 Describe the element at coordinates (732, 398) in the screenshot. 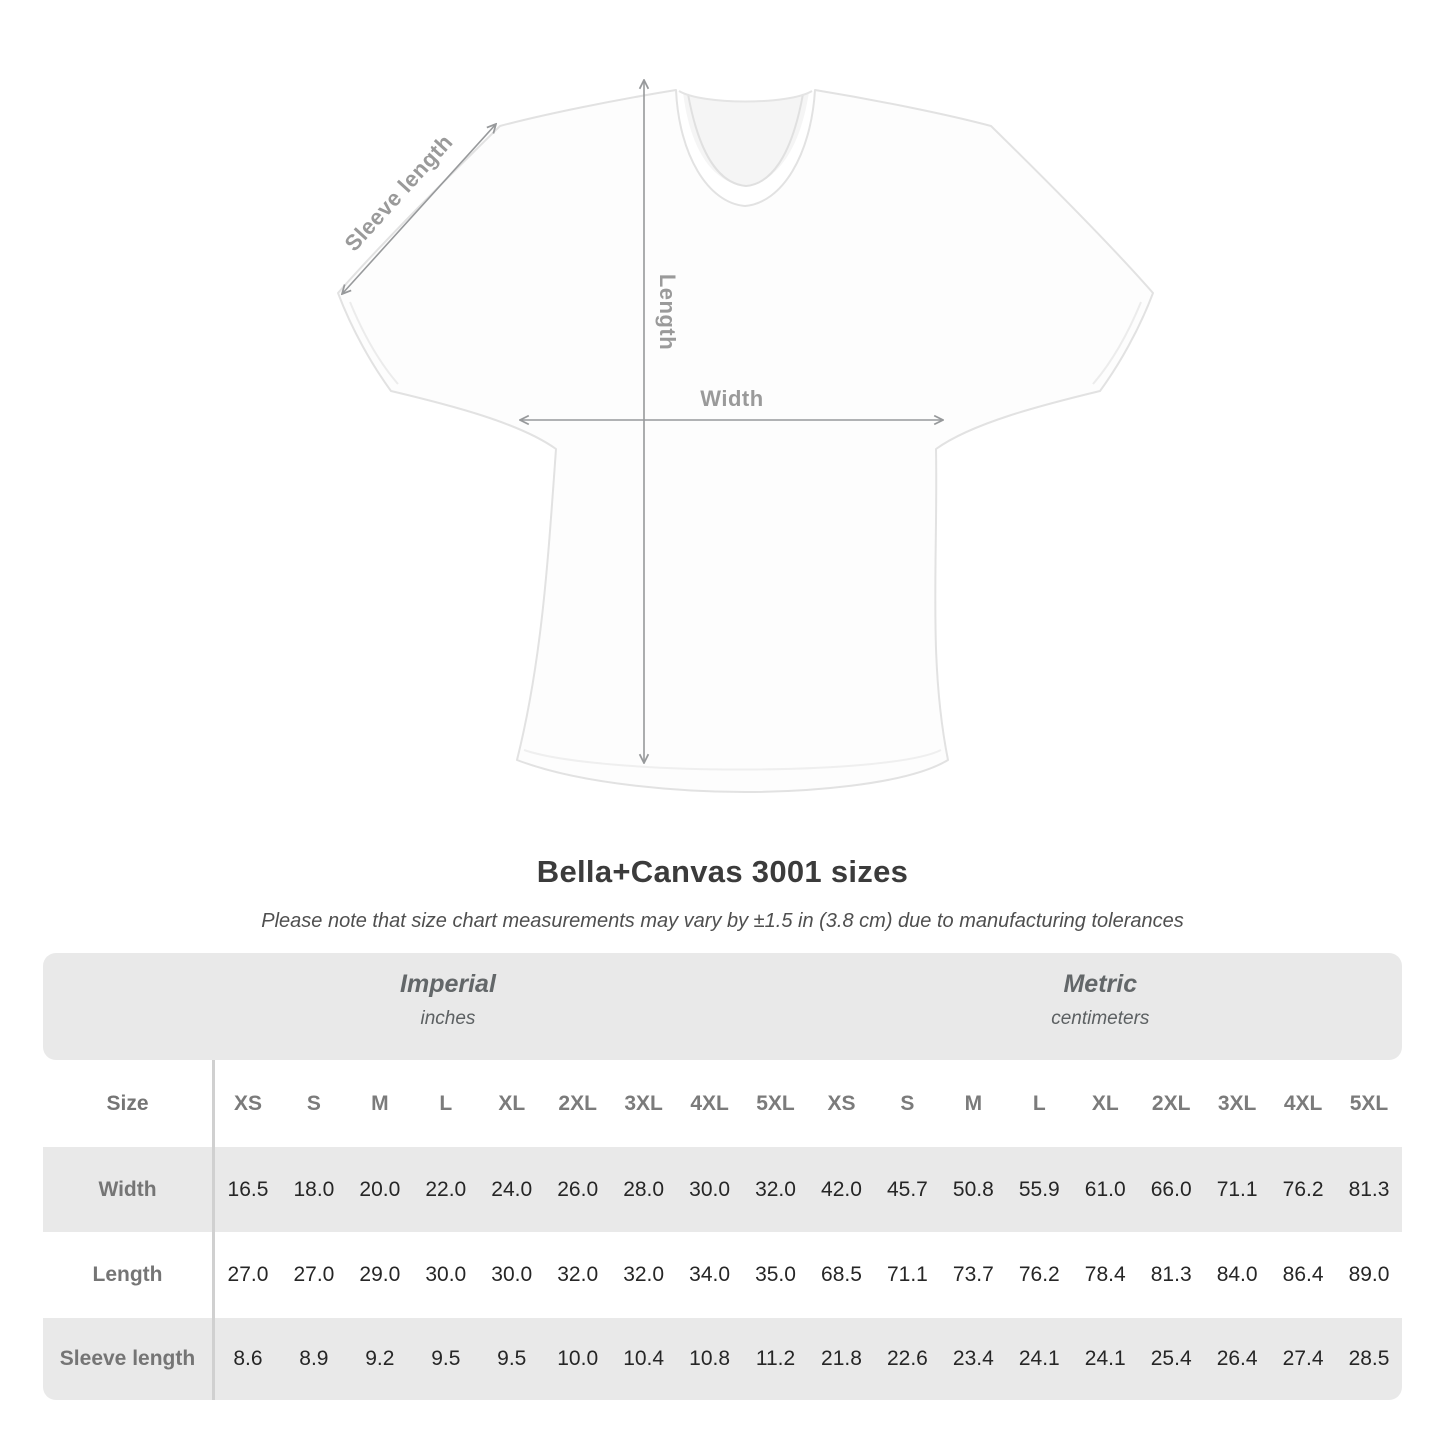

I see `width-measure-label: Width` at that location.